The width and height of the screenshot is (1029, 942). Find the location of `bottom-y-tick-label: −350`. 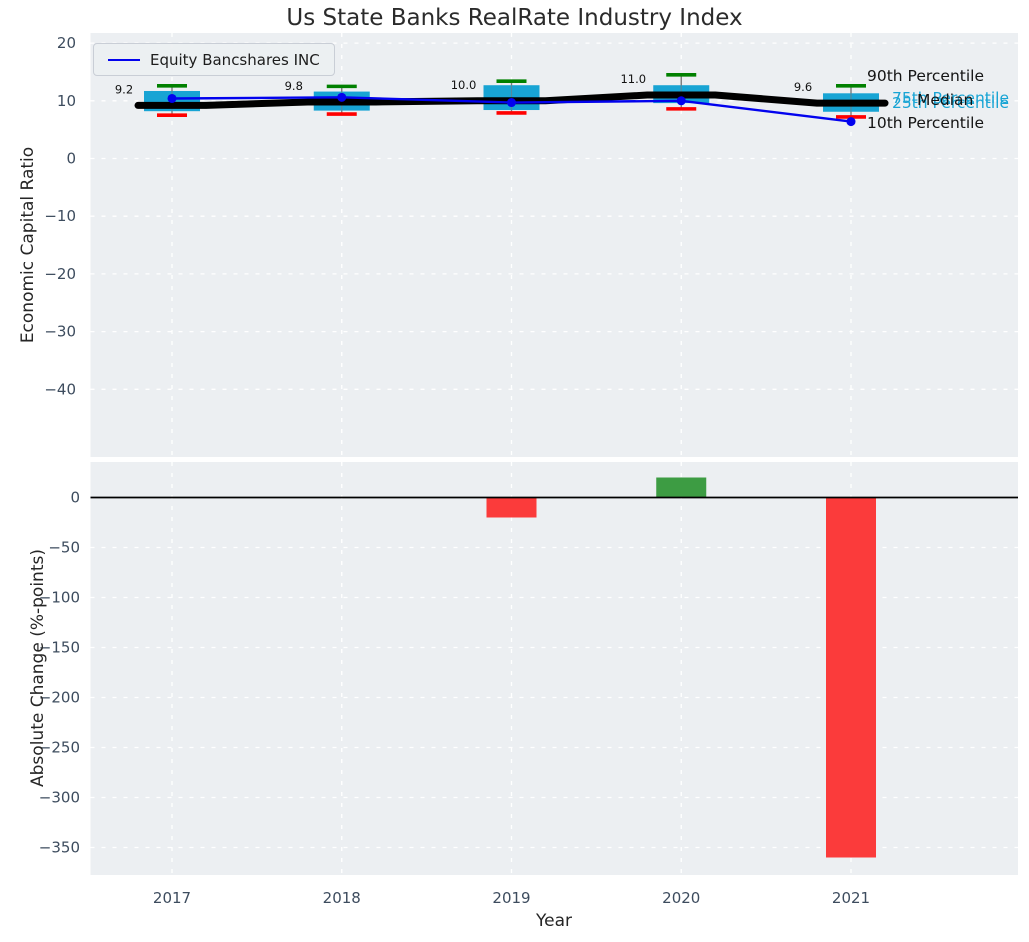

bottom-y-tick-label: −350 is located at coordinates (59, 848).